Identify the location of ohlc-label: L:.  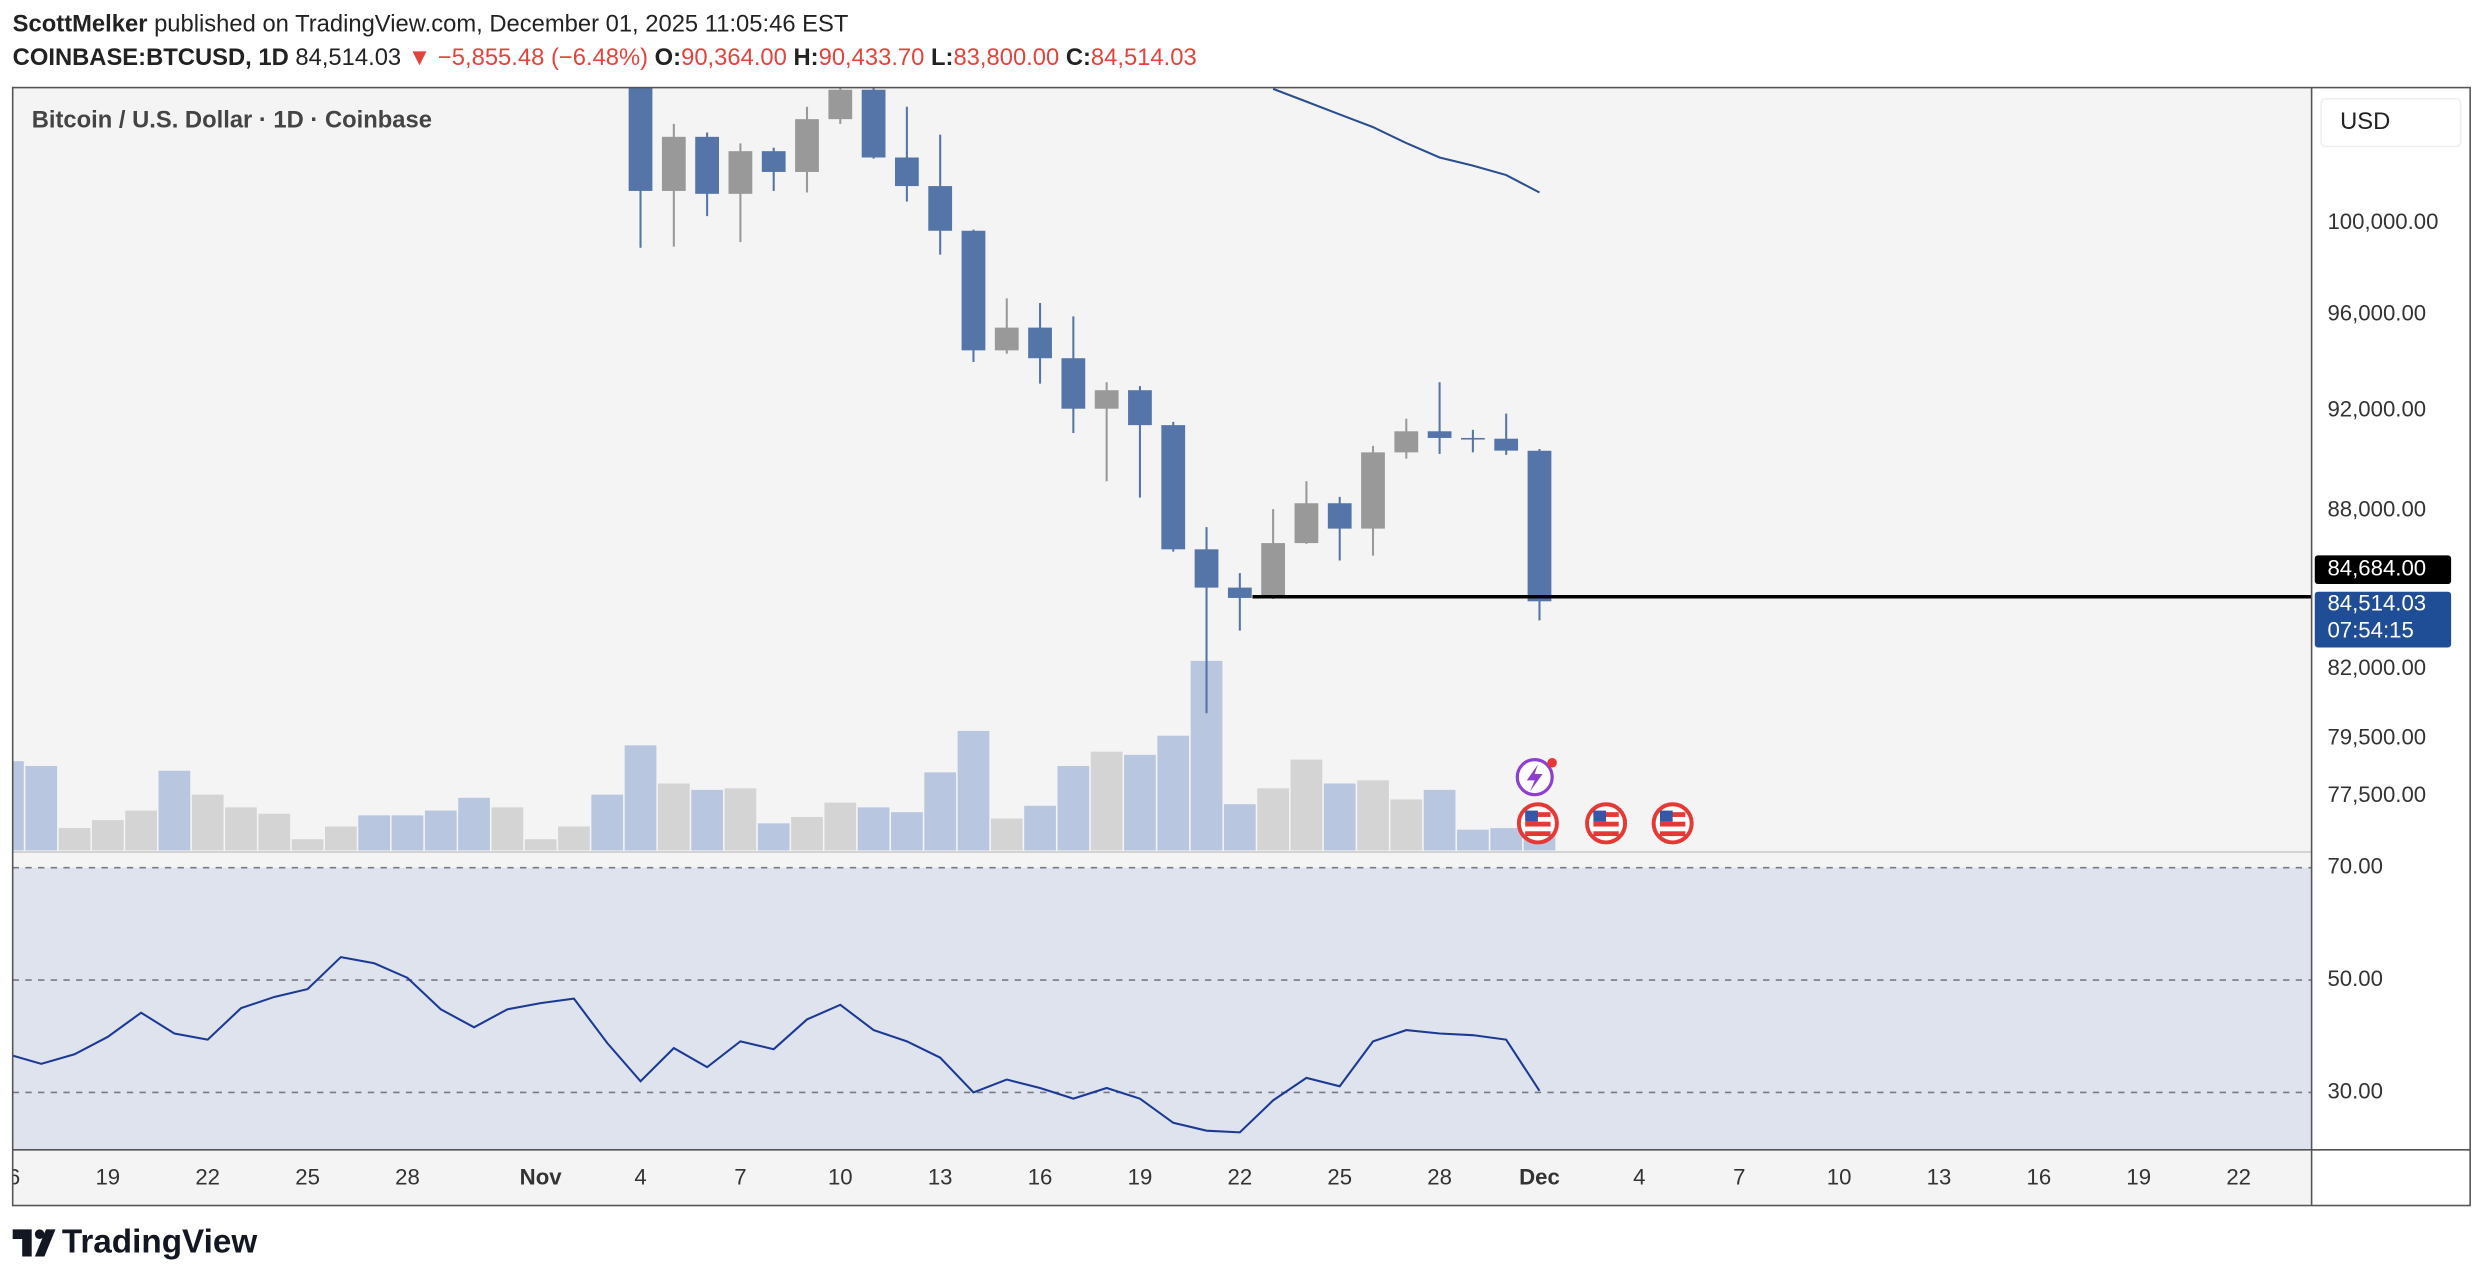
(942, 57).